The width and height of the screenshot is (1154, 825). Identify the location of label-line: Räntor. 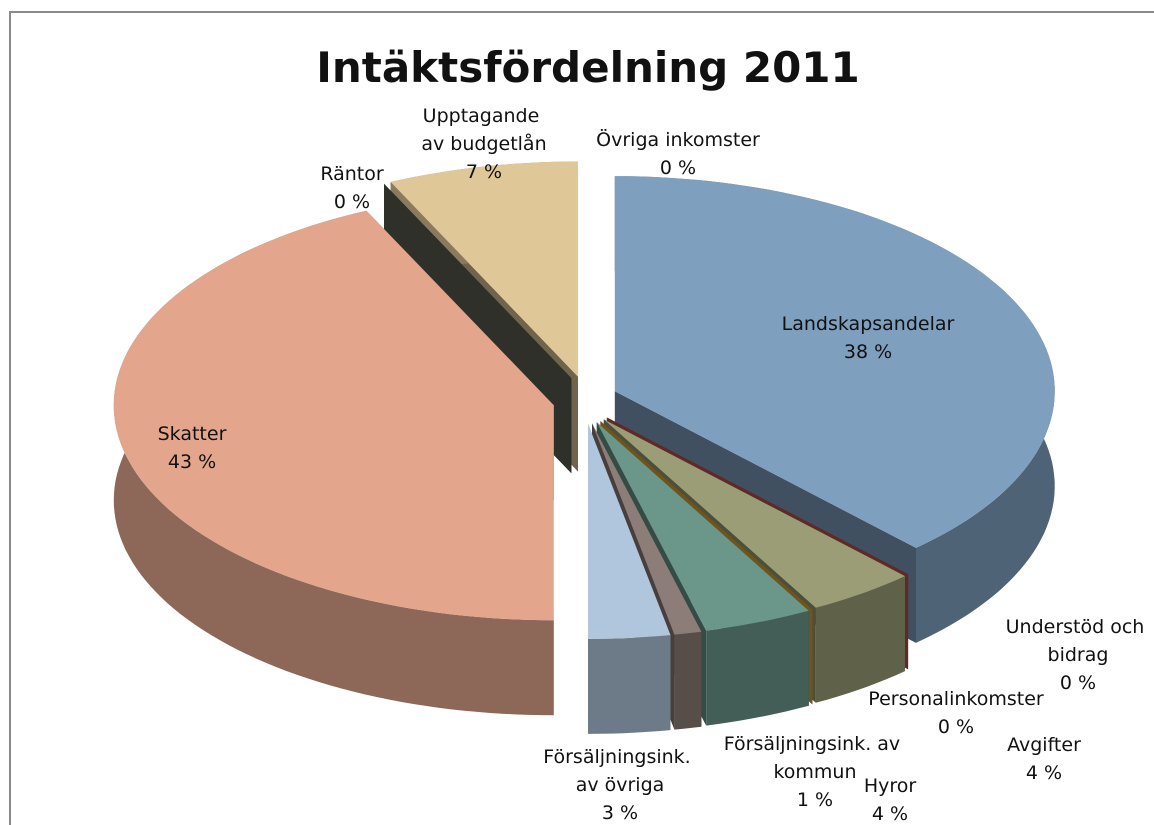
(352, 174).